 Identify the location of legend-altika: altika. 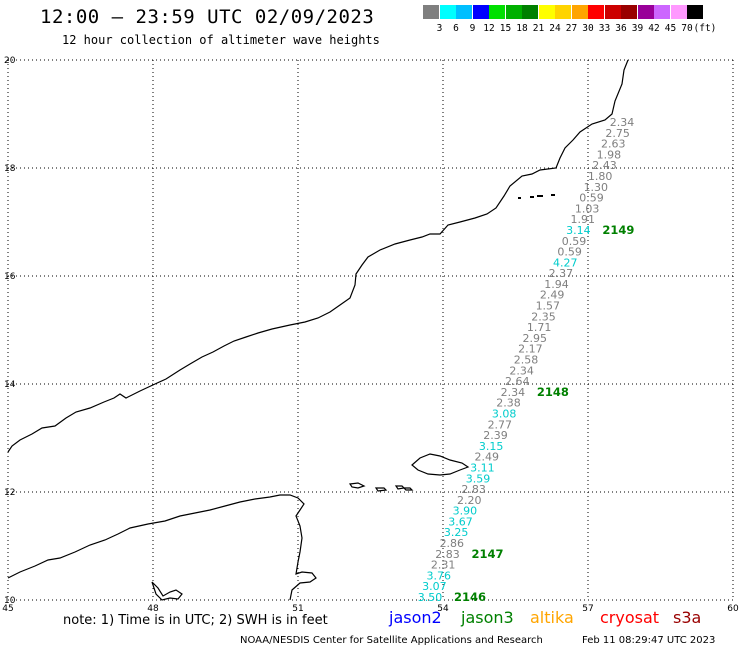
(552, 617).